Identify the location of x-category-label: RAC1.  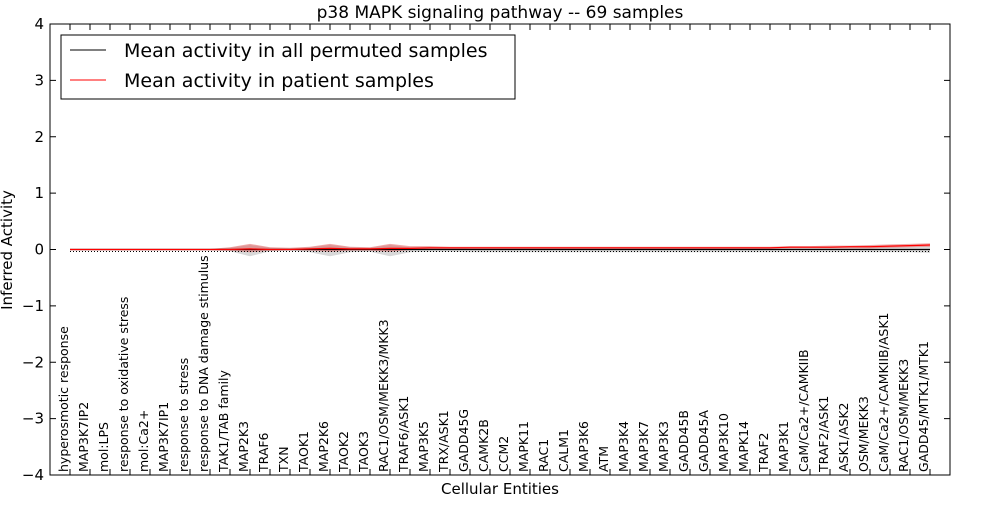
(543, 455).